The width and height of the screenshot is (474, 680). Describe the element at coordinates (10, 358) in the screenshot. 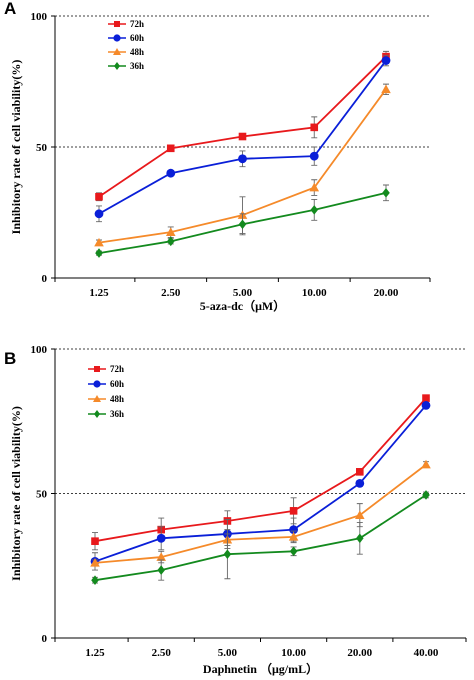

I see `panel-label: B` at that location.